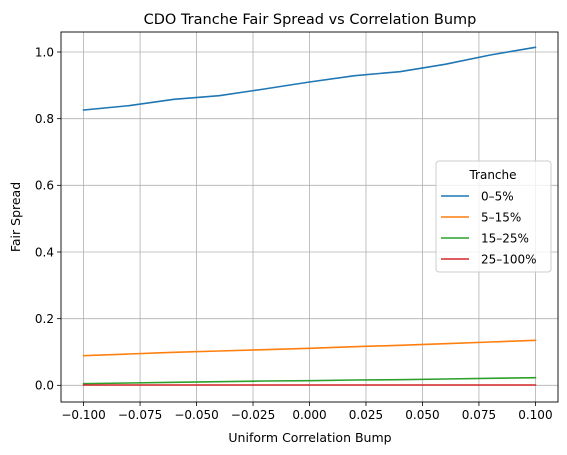  Describe the element at coordinates (15, 217) in the screenshot. I see `y-axis-label: Fair Spread` at that location.